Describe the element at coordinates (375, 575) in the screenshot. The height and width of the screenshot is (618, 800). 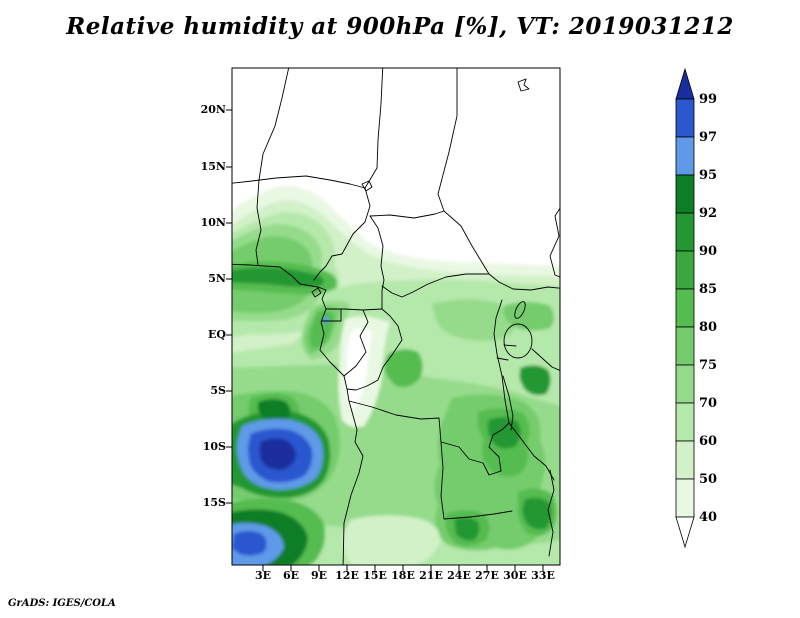
I see `x-tick-label: 15E` at that location.